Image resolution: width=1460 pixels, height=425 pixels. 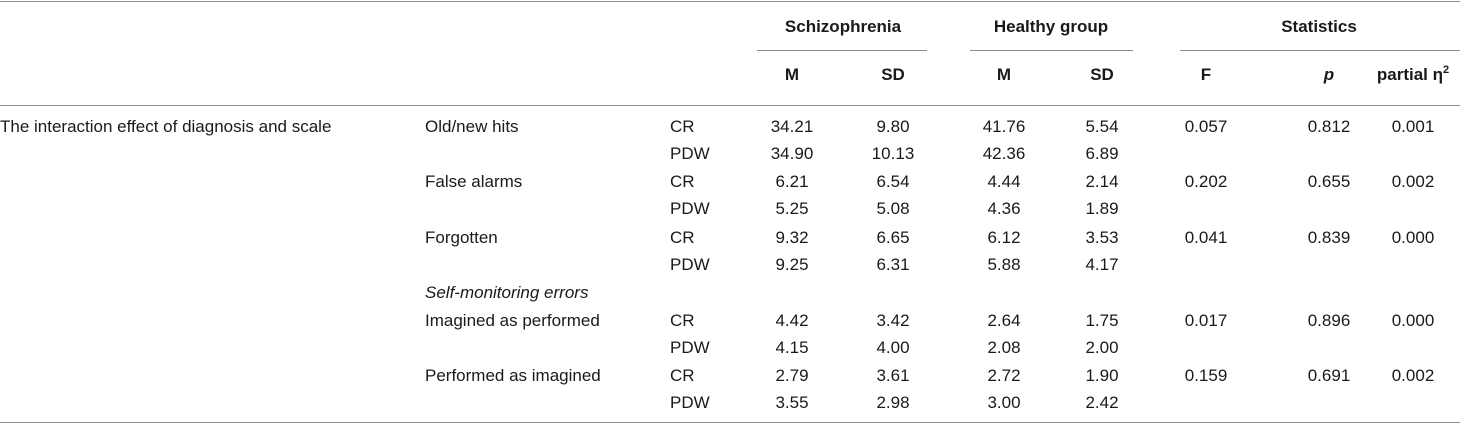 I want to click on schizophrenia-m-cell: 6.21, so click(x=792, y=181).